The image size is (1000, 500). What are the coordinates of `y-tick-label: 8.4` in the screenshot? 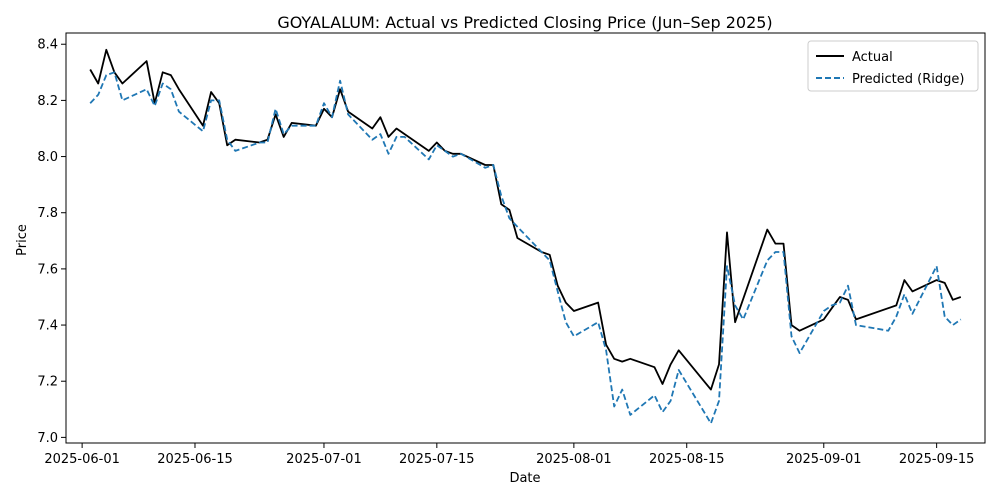 It's located at (47, 45).